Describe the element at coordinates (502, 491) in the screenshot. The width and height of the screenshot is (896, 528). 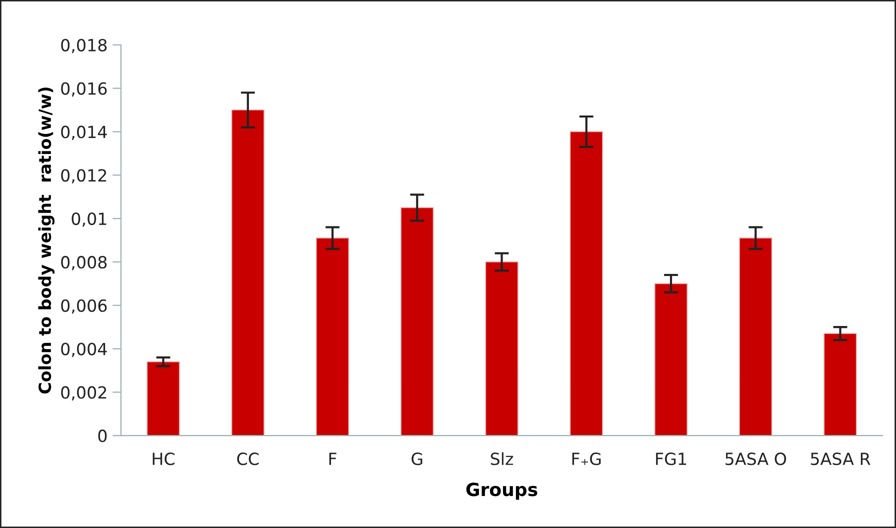
I see `x-axis-title: Groups` at that location.